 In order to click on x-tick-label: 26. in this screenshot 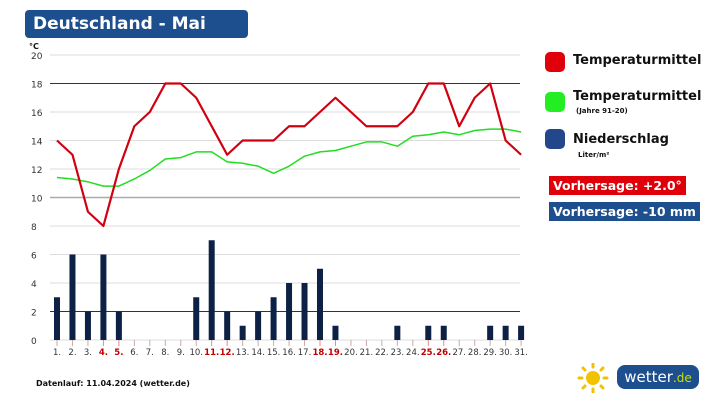, I will do `click(443, 353)`.